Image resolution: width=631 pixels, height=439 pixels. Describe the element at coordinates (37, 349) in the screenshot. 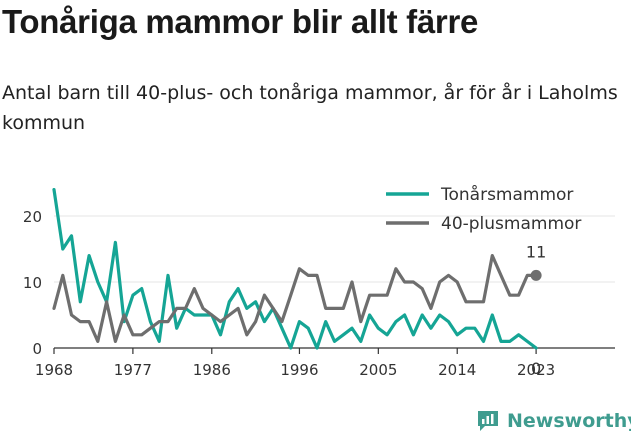

I see `y-tick-label: 0` at that location.